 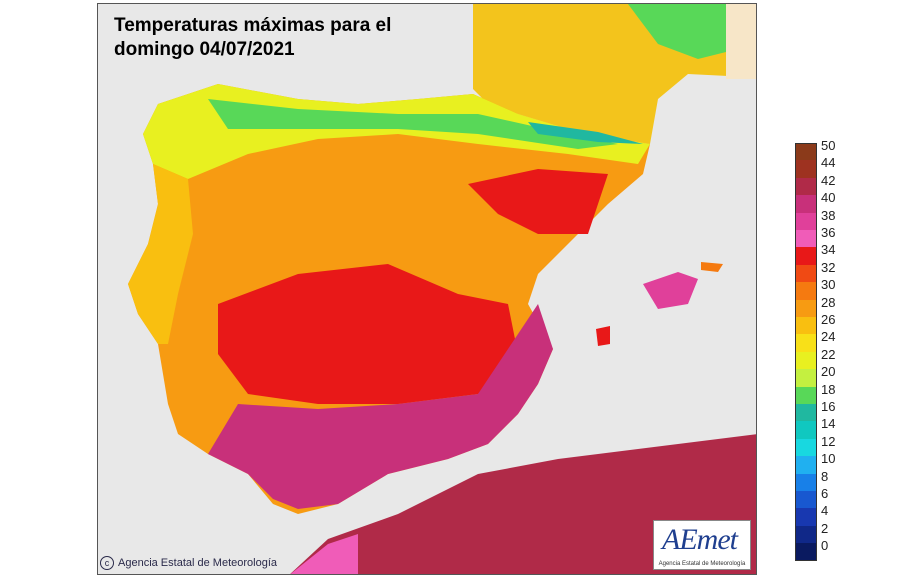 I want to click on legend-label: 4, so click(x=825, y=511).